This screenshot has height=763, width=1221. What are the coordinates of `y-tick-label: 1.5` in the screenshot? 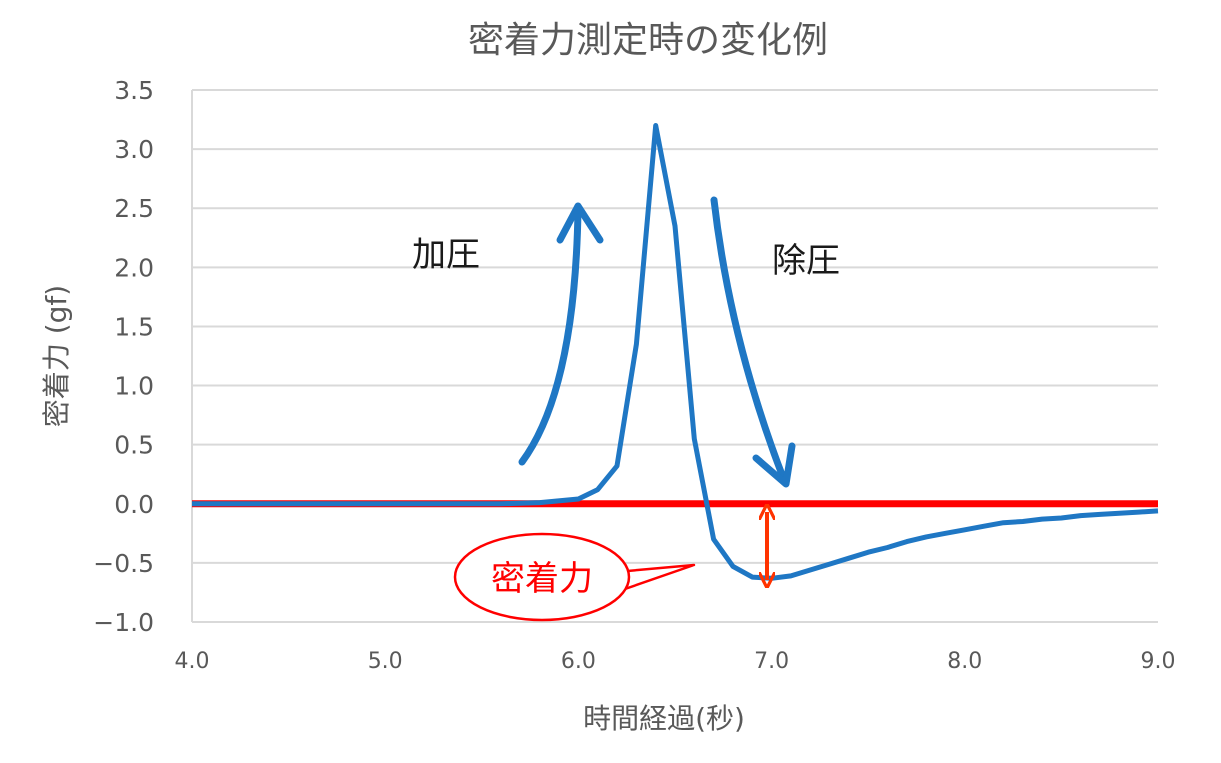 It's located at (134, 326).